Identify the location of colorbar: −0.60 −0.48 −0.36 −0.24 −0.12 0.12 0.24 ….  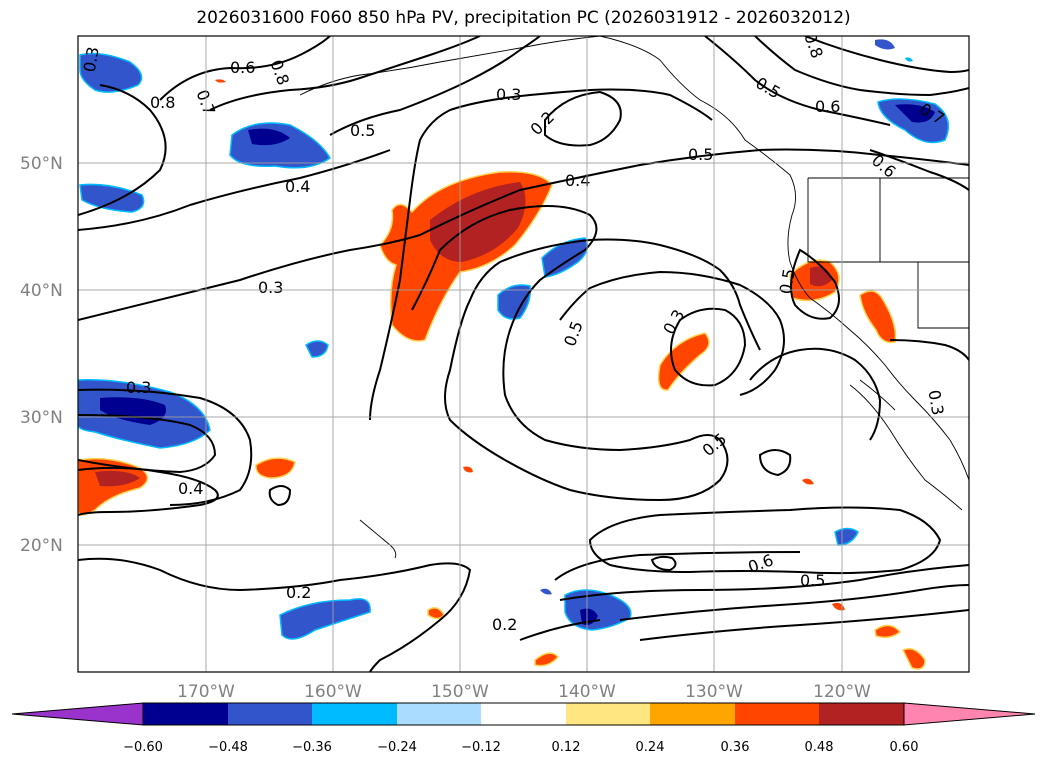
(523, 728).